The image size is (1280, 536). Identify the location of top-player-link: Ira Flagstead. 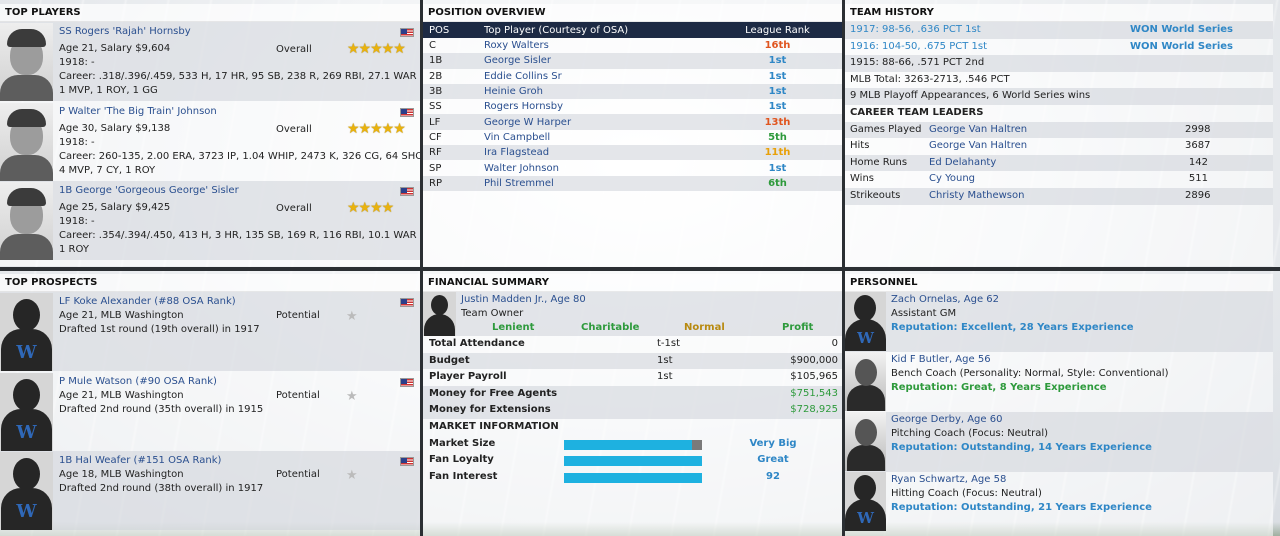
(595, 153).